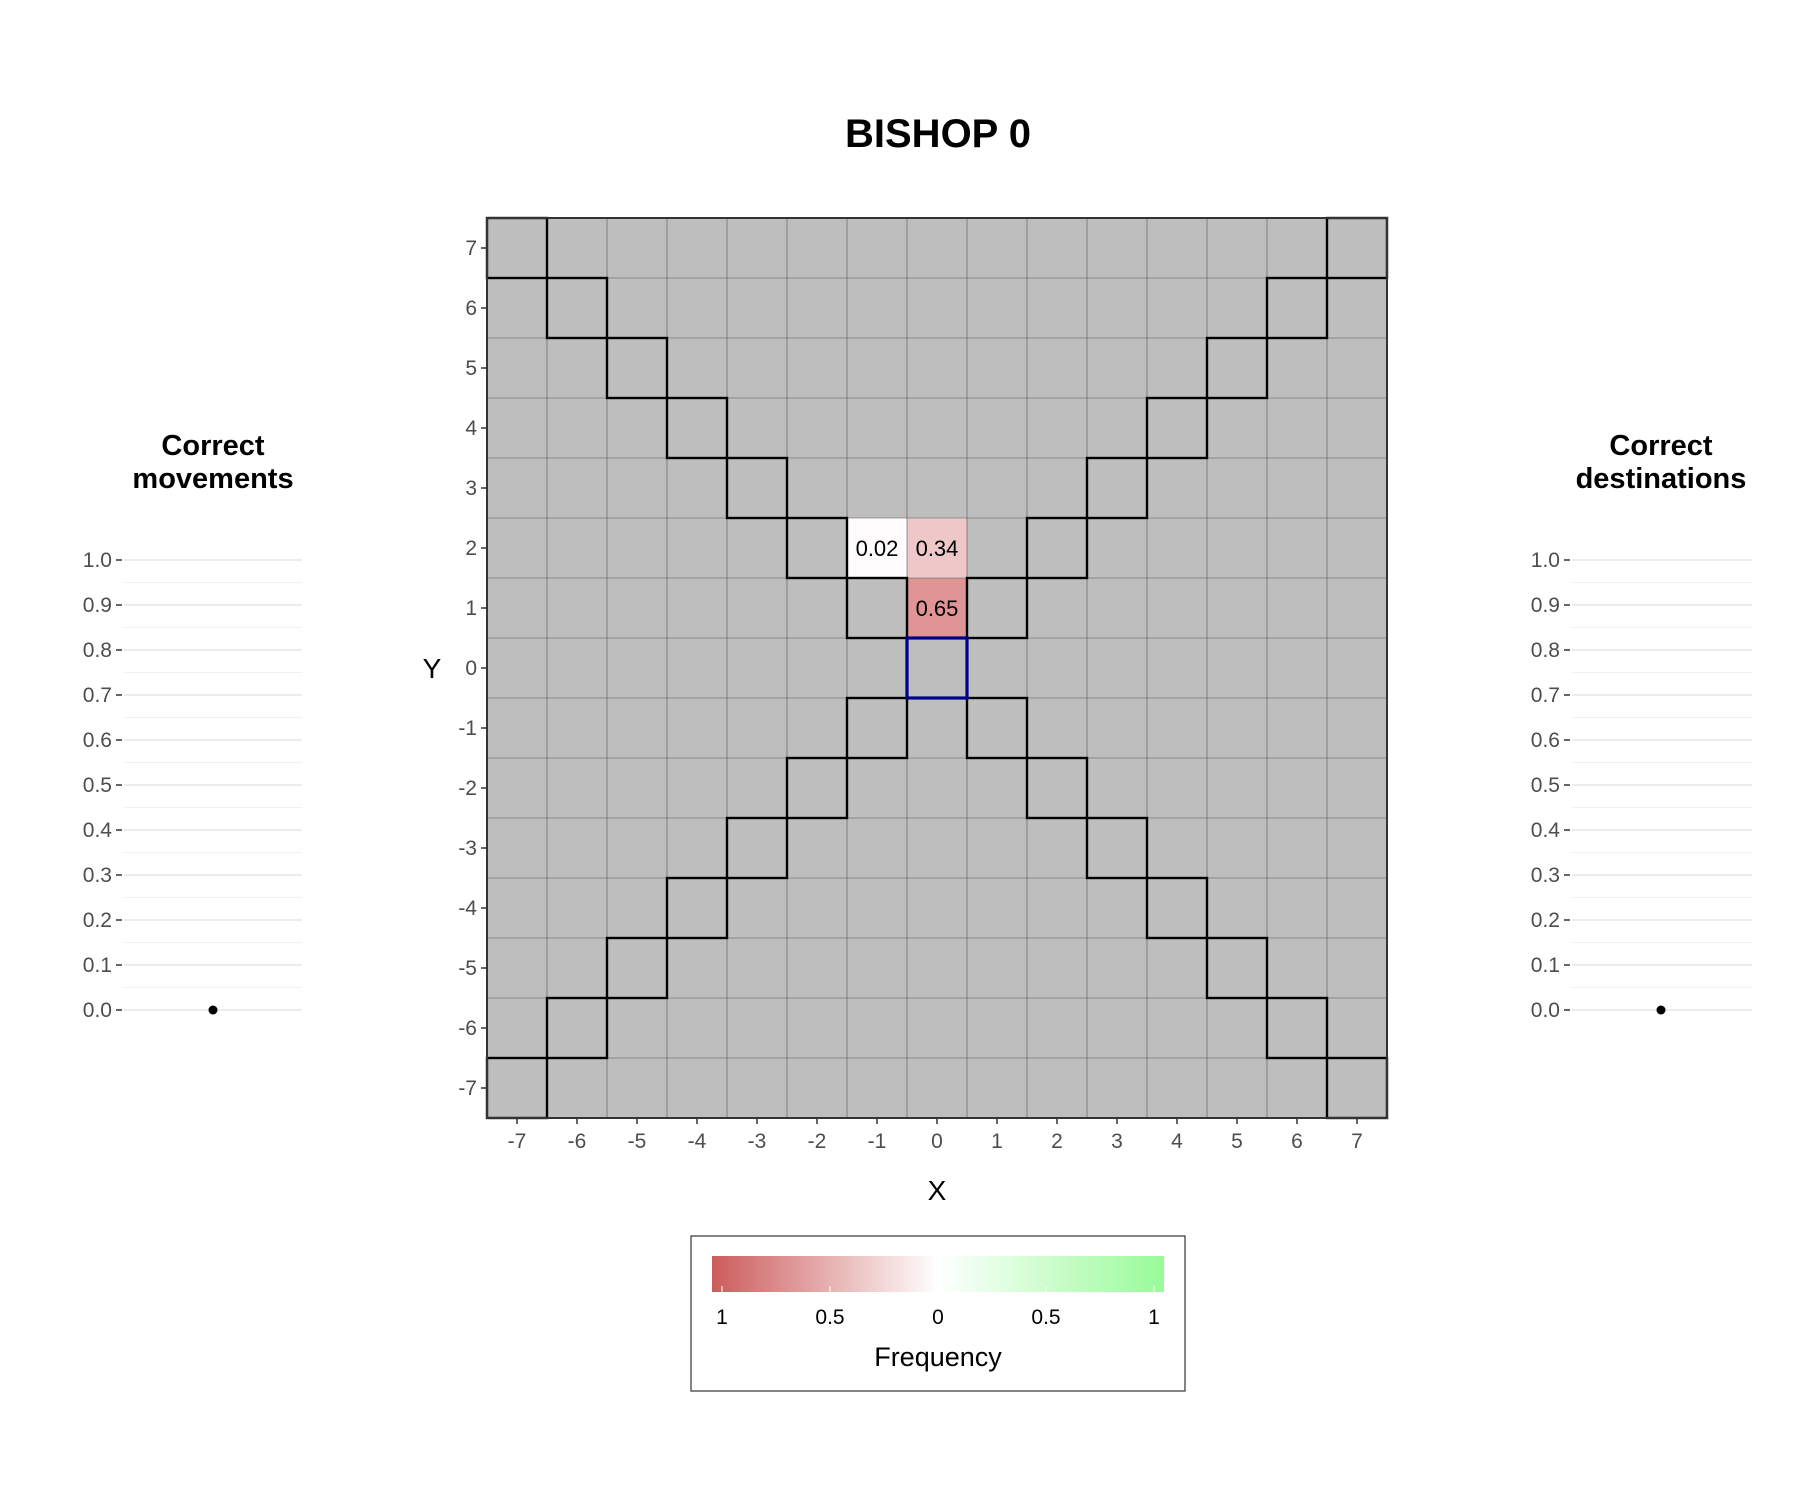  What do you see at coordinates (938, 134) in the screenshot?
I see `chart-title: BISHOP 0` at bounding box center [938, 134].